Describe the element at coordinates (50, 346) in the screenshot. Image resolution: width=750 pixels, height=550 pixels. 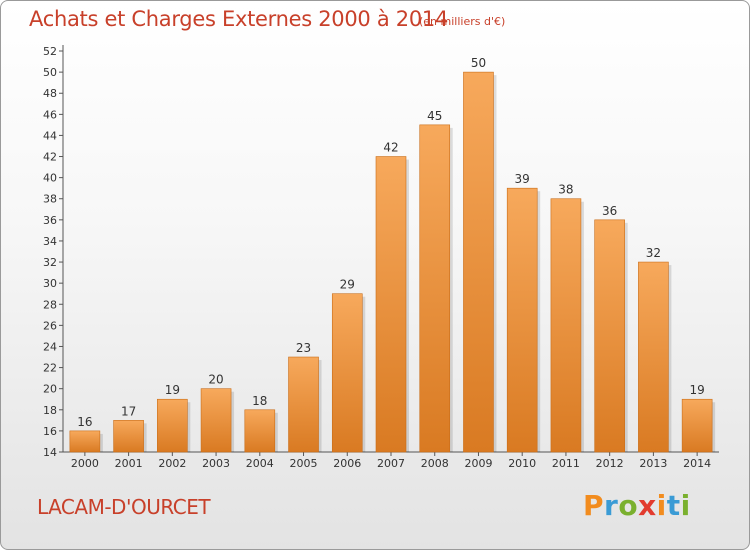
I see `y-tick-label: 24` at that location.